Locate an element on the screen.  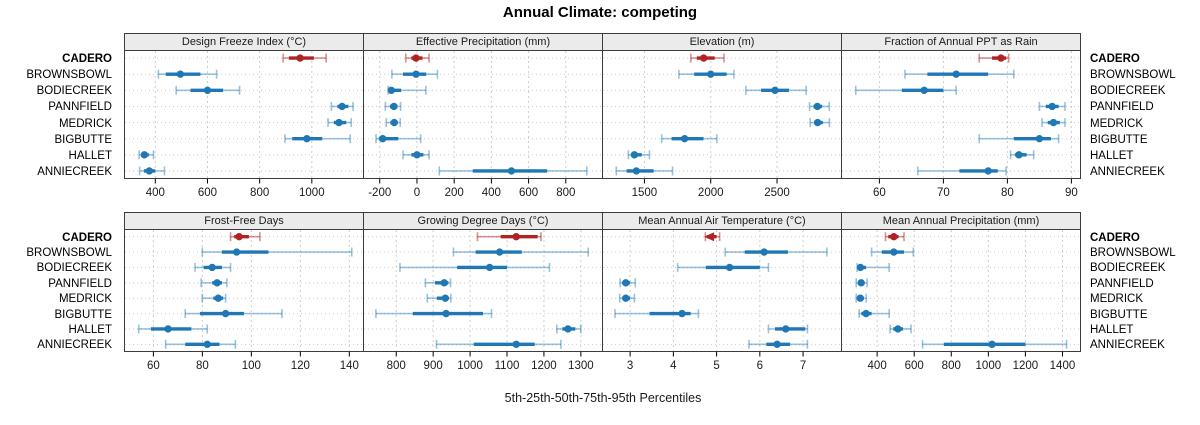
axis-tick-label: 100 is located at coordinates (251, 366).